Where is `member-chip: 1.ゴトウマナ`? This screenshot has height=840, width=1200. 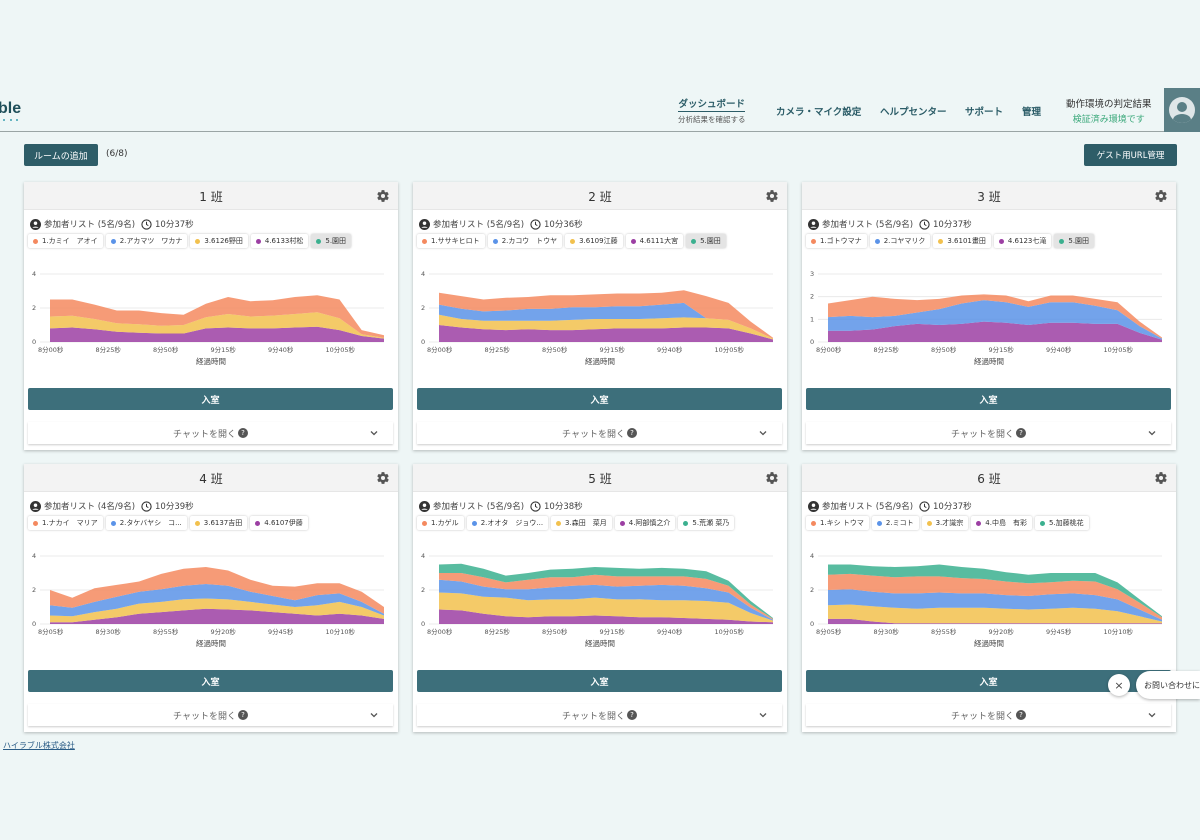
member-chip: 1.ゴトウマナ is located at coordinates (836, 241).